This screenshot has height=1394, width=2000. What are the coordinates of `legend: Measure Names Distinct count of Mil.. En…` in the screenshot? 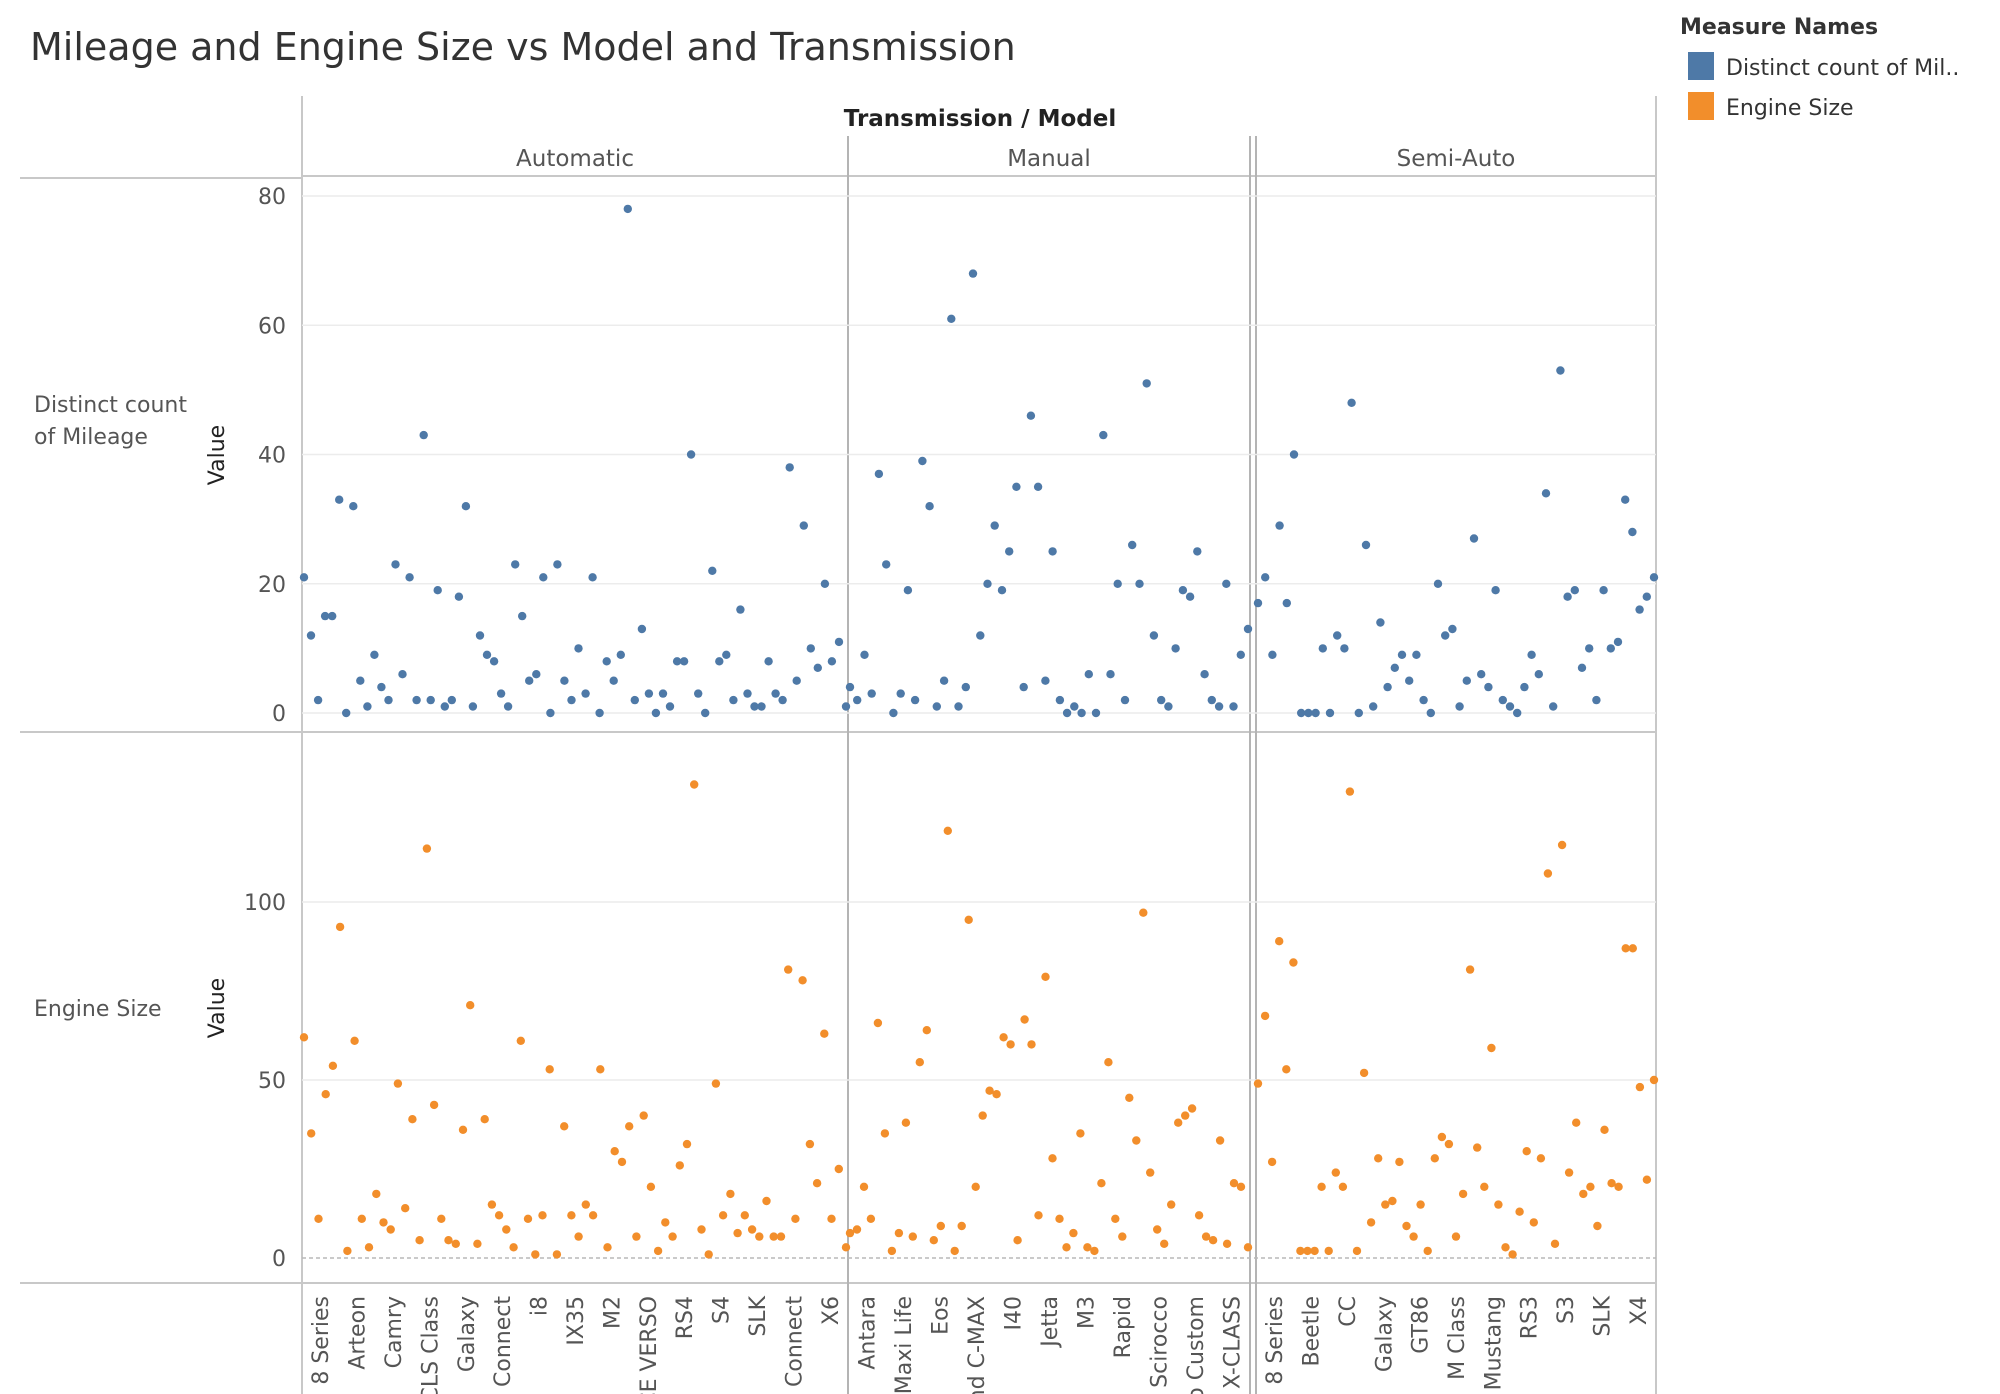 It's located at (1819, 68).